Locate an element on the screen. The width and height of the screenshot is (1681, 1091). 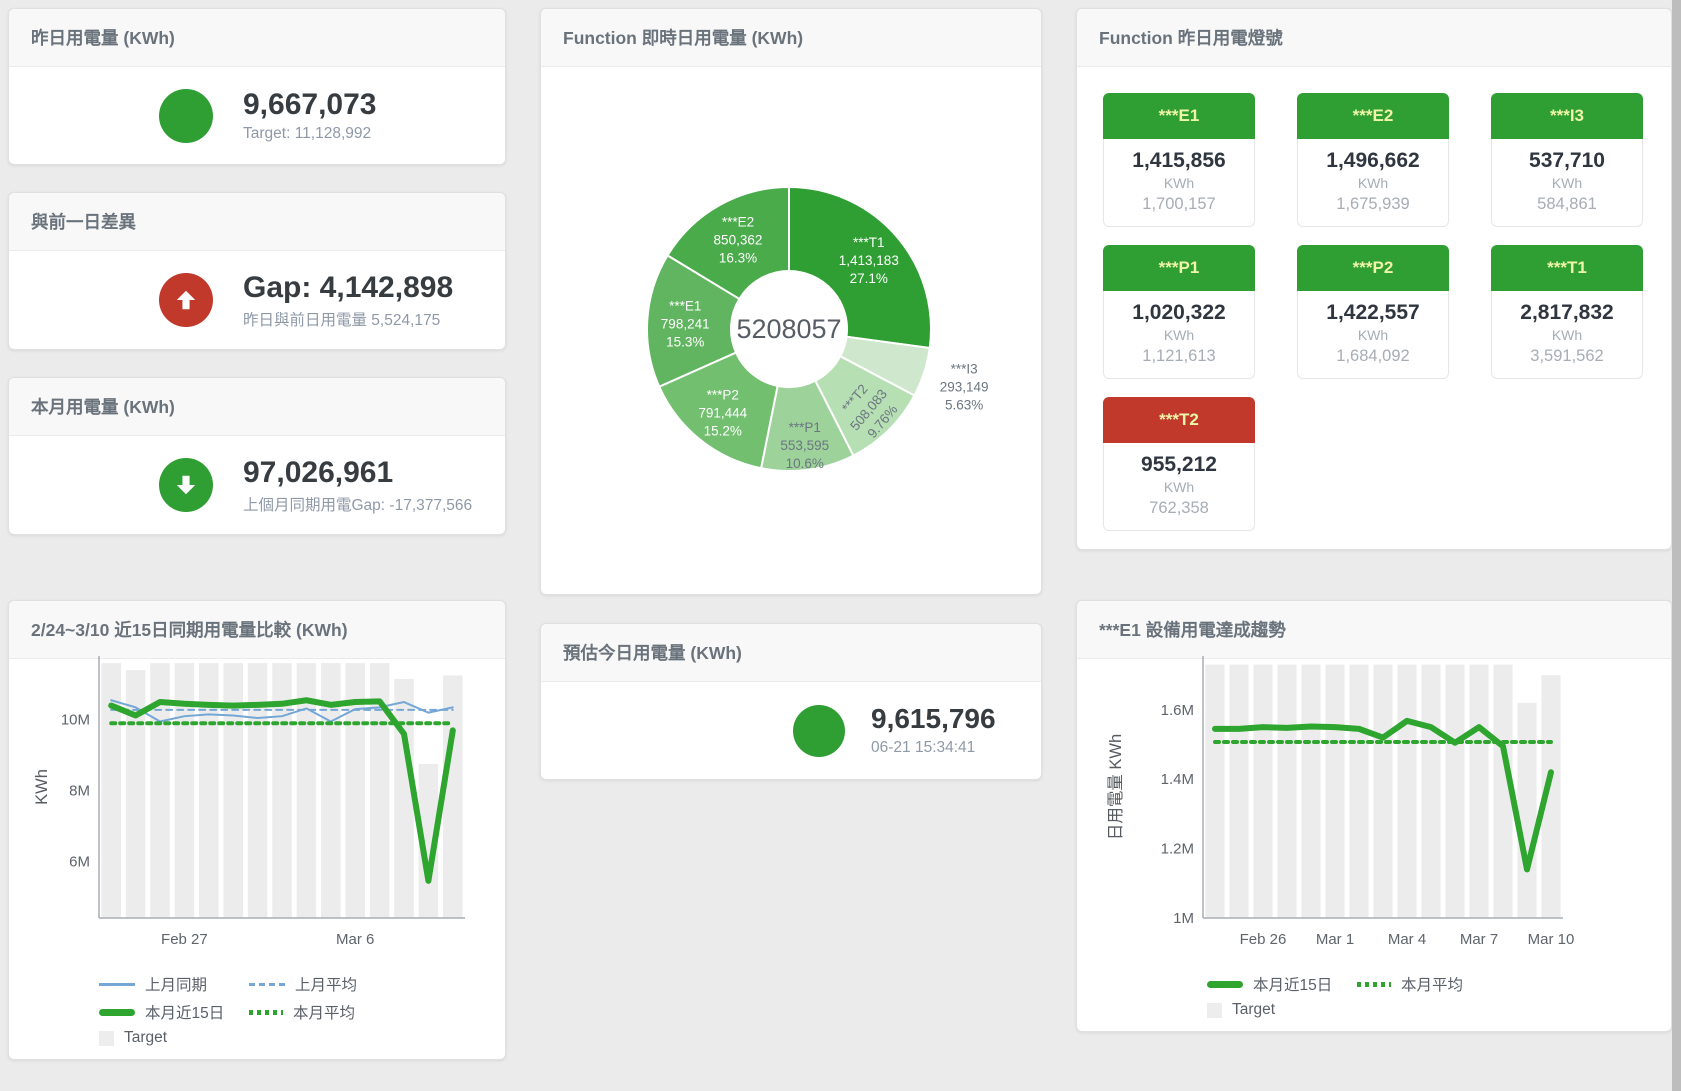
tile-name: ***I3 is located at coordinates (1567, 116).